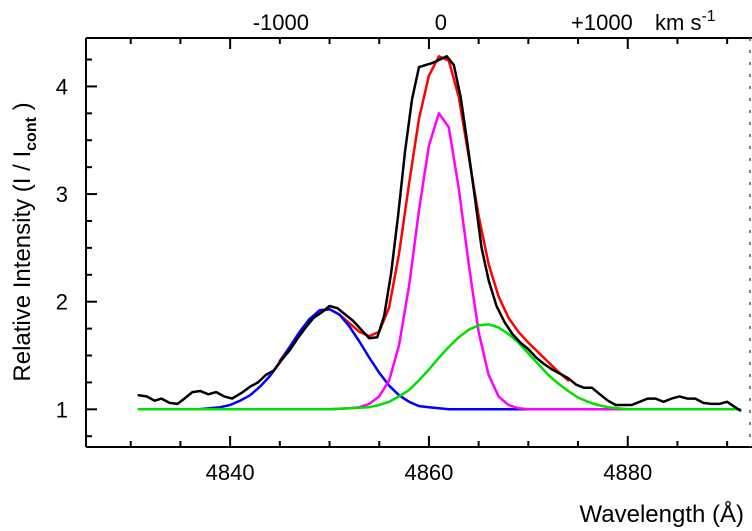 The height and width of the screenshot is (531, 752). I want to click on y-tick-label: 3, so click(62, 194).